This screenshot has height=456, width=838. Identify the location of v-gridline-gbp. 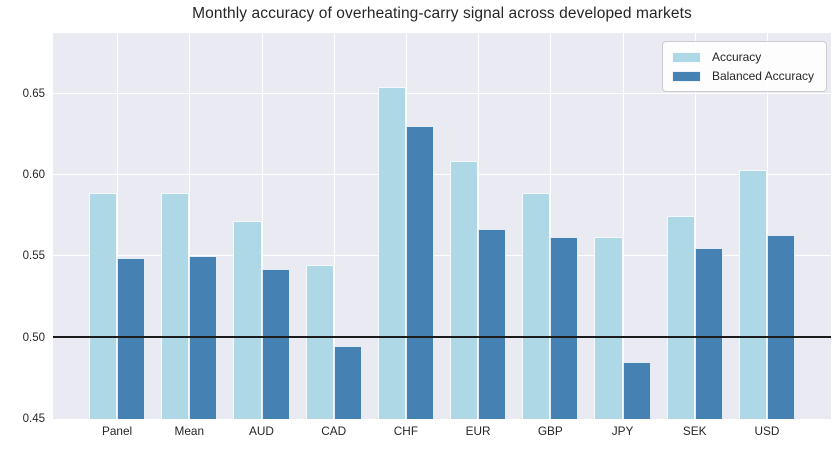
(551, 226).